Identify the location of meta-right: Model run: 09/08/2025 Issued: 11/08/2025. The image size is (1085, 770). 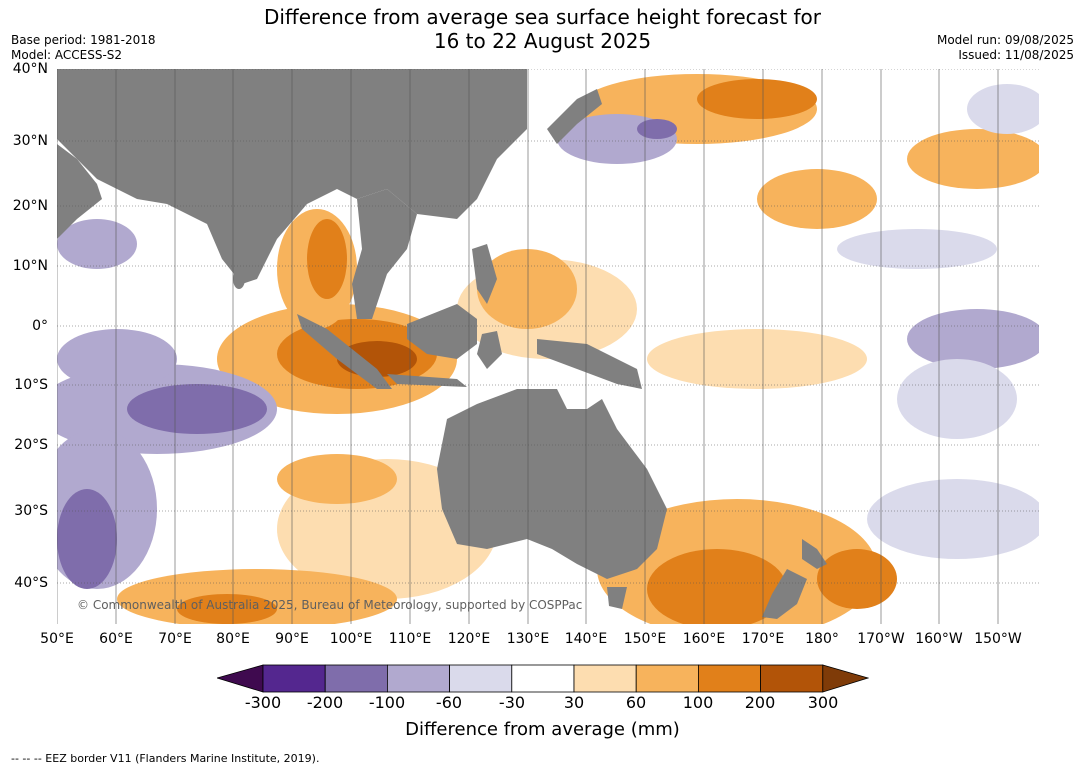
(1005, 48).